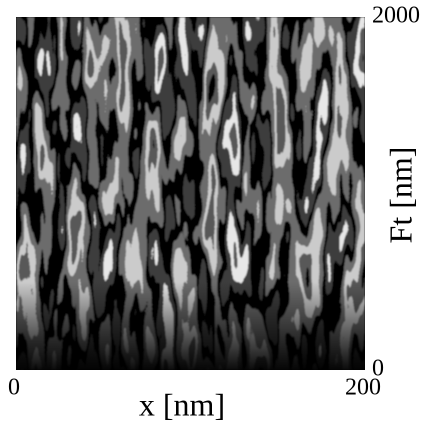 This screenshot has height=428, width=433. What do you see at coordinates (182, 404) in the screenshot?
I see `x-axis-label: x [nm]` at bounding box center [182, 404].